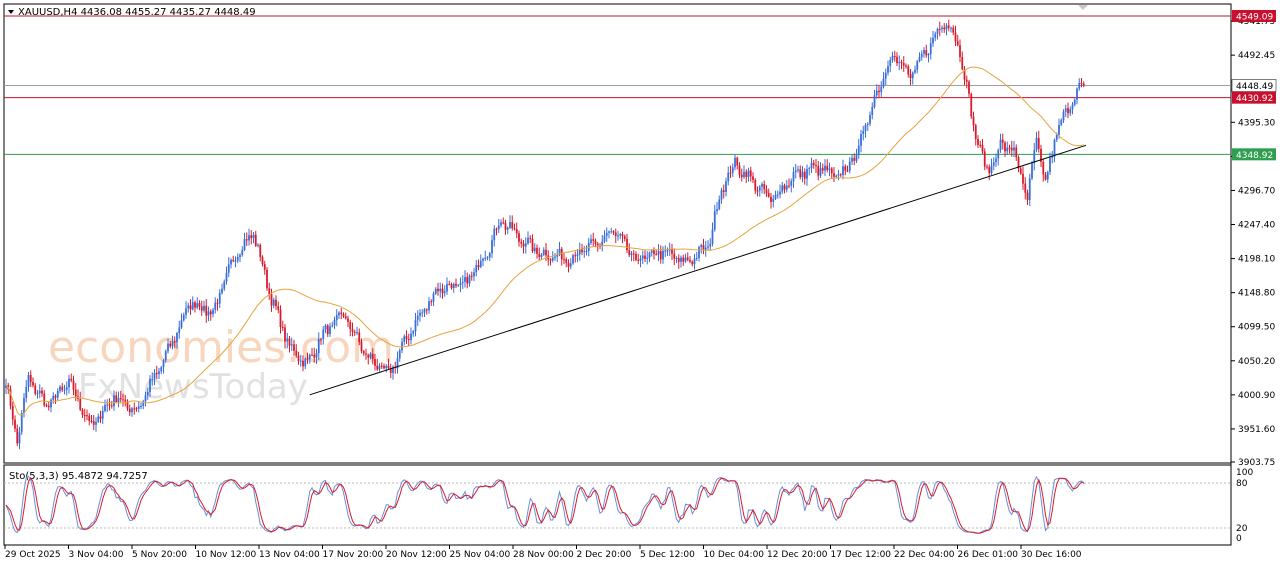 The image size is (1280, 571). Describe the element at coordinates (544, 505) in the screenshot. I see `stochastic-signal-line` at that location.